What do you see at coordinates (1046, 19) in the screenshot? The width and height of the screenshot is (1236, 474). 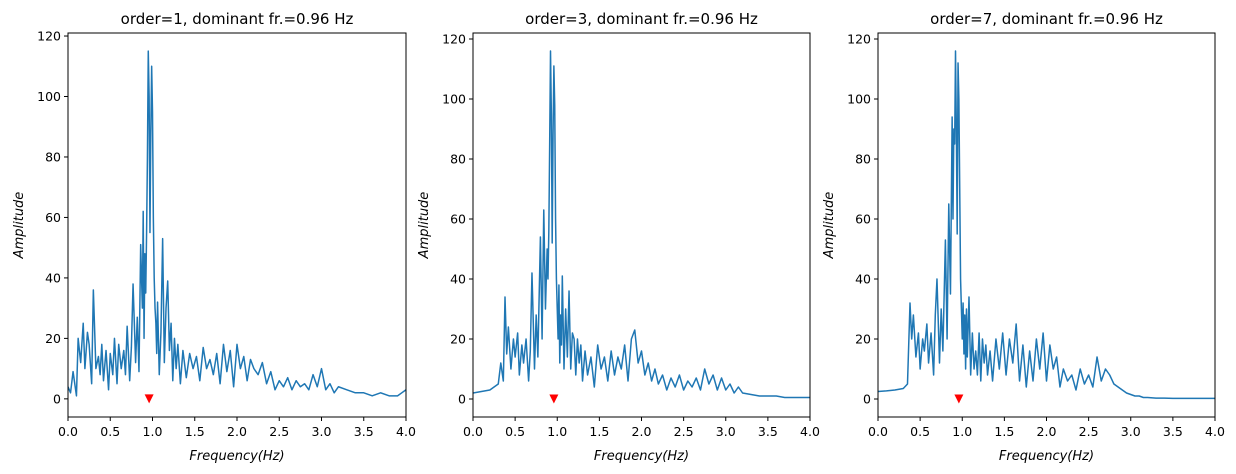 I see `subplot-title: order=7, dominant fr.=0.96 Hz` at bounding box center [1046, 19].